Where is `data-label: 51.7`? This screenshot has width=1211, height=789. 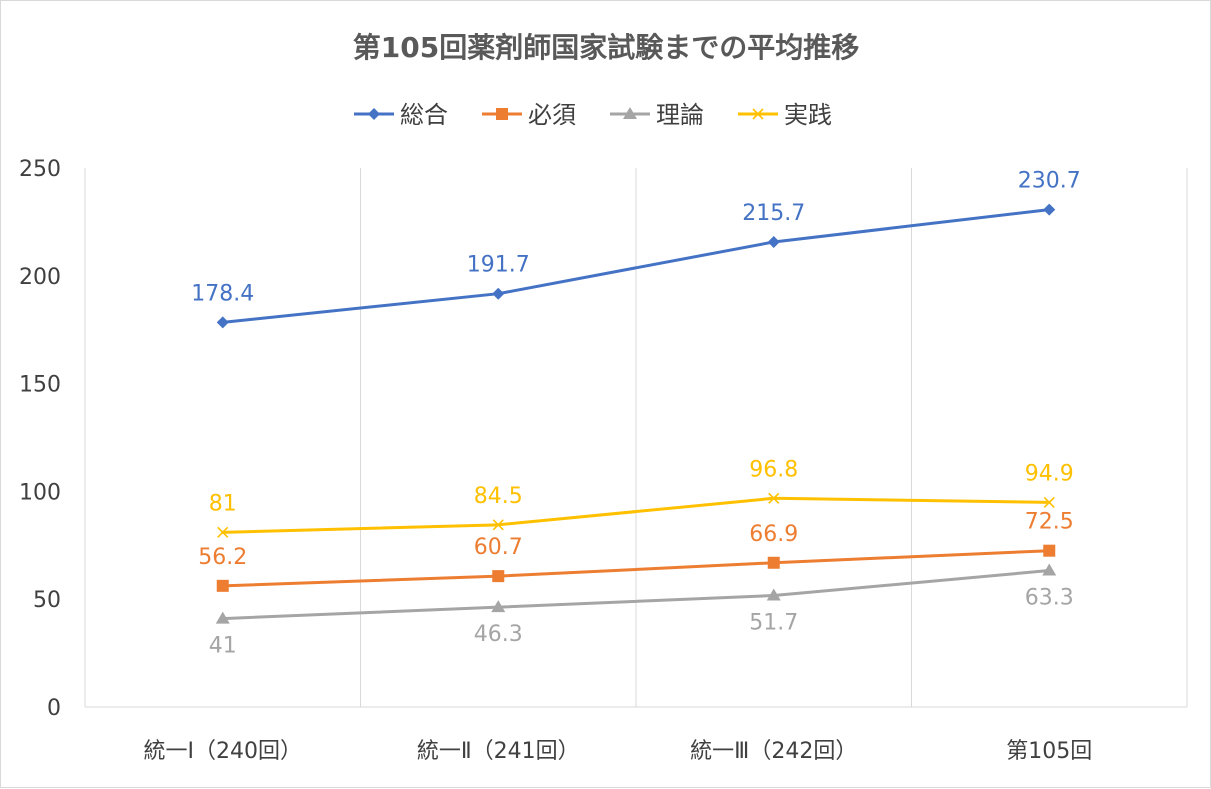 data-label: 51.7 is located at coordinates (773, 623).